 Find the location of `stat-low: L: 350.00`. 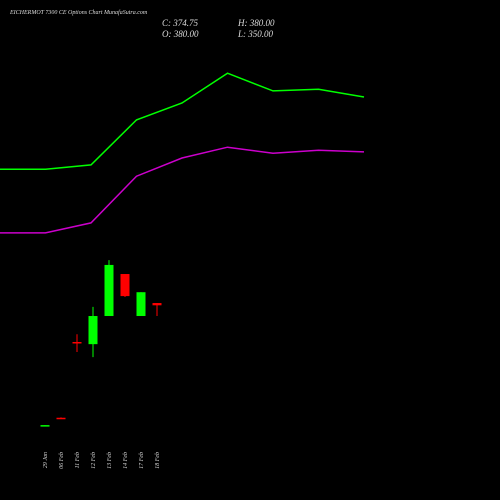

stat-low: L: 350.00 is located at coordinates (255, 34).